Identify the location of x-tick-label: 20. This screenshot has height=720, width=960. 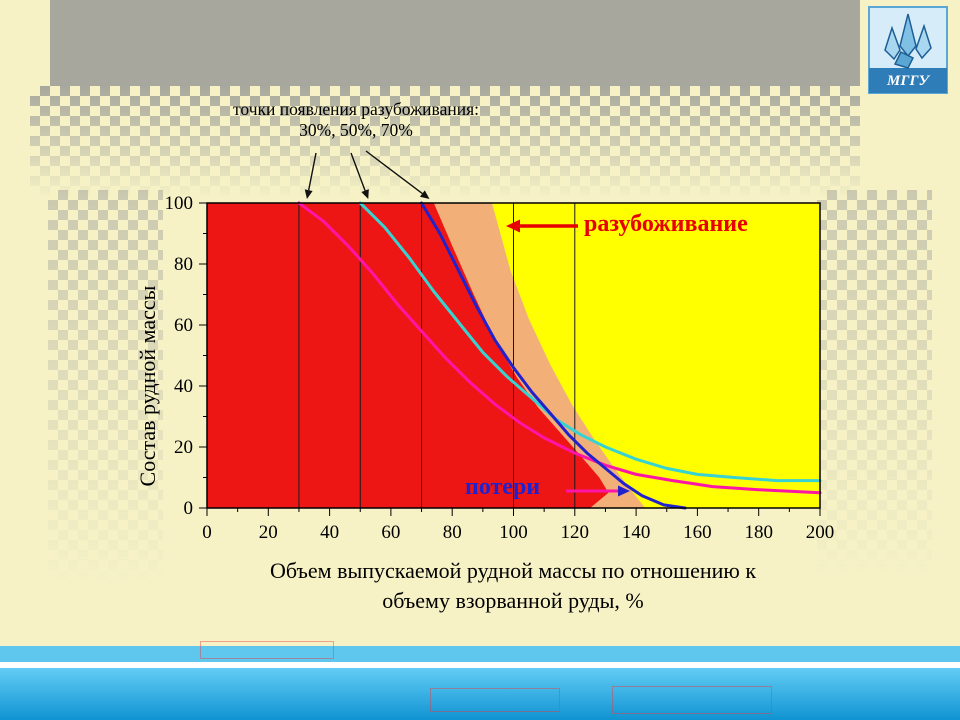
(268, 532).